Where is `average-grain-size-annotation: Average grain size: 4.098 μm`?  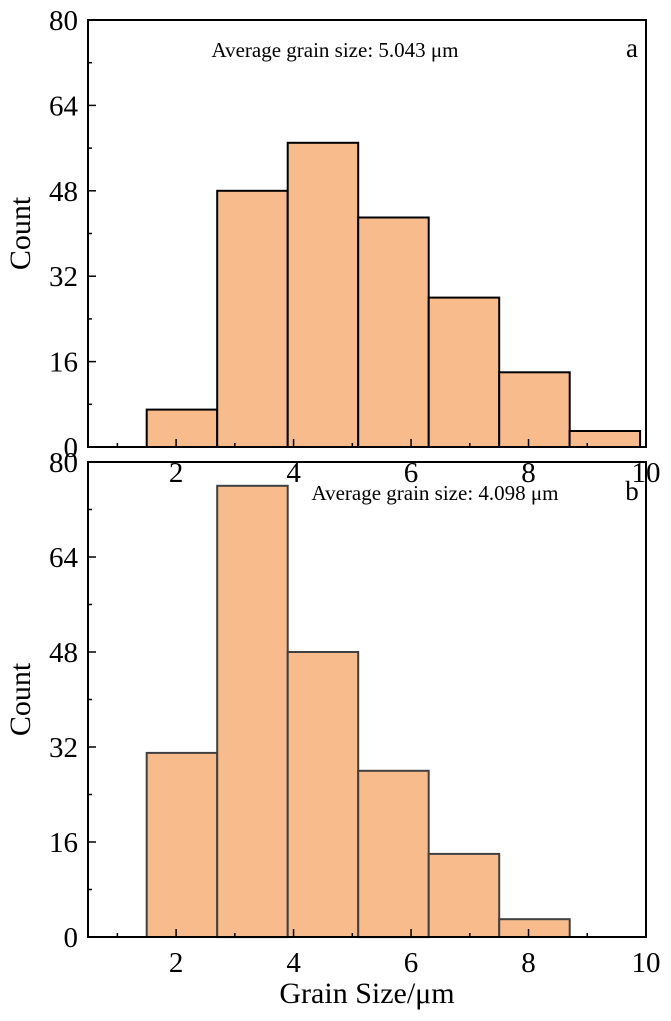 average-grain-size-annotation: Average grain size: 4.098 μm is located at coordinates (434, 493).